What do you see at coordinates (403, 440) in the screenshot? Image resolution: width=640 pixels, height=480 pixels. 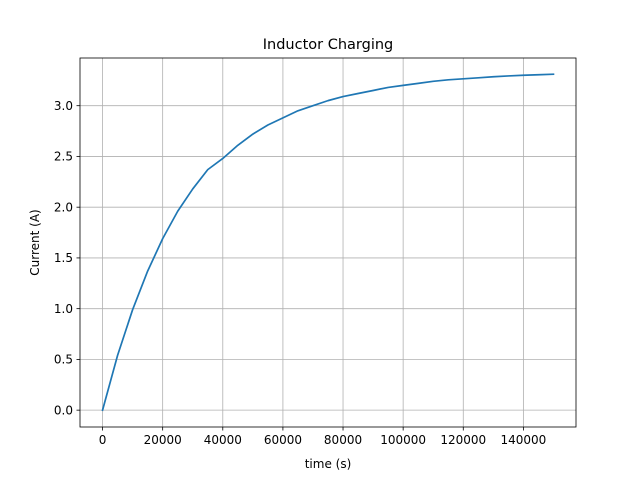 I see `x-tick-label: 100000` at bounding box center [403, 440].